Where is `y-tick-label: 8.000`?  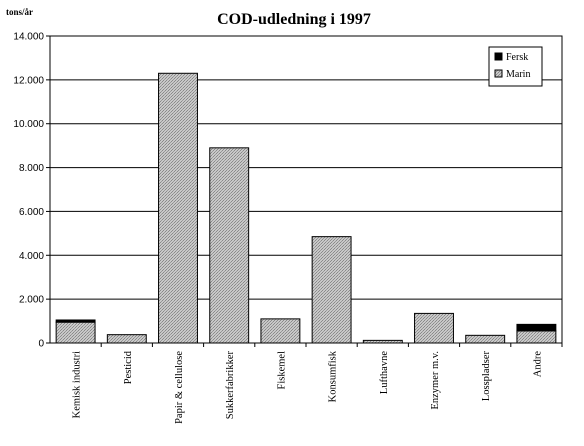
y-tick-label: 8.000 is located at coordinates (31, 168).